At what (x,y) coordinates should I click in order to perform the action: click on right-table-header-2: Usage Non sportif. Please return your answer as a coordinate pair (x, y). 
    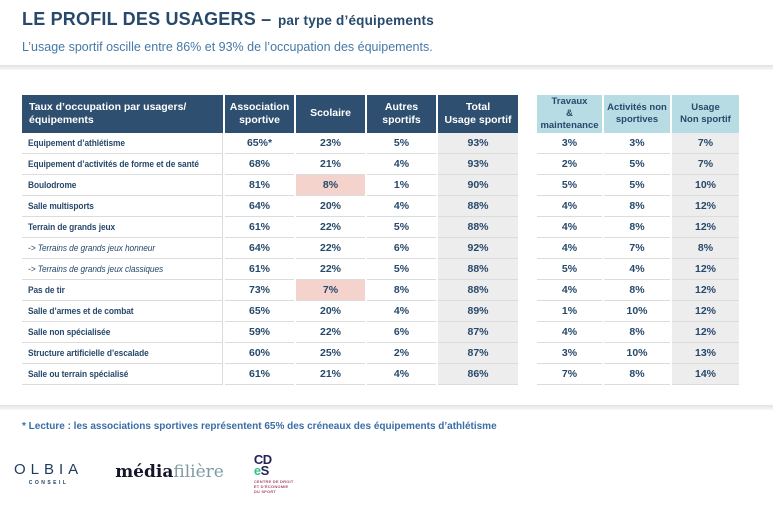
    Looking at the image, I should click on (705, 114).